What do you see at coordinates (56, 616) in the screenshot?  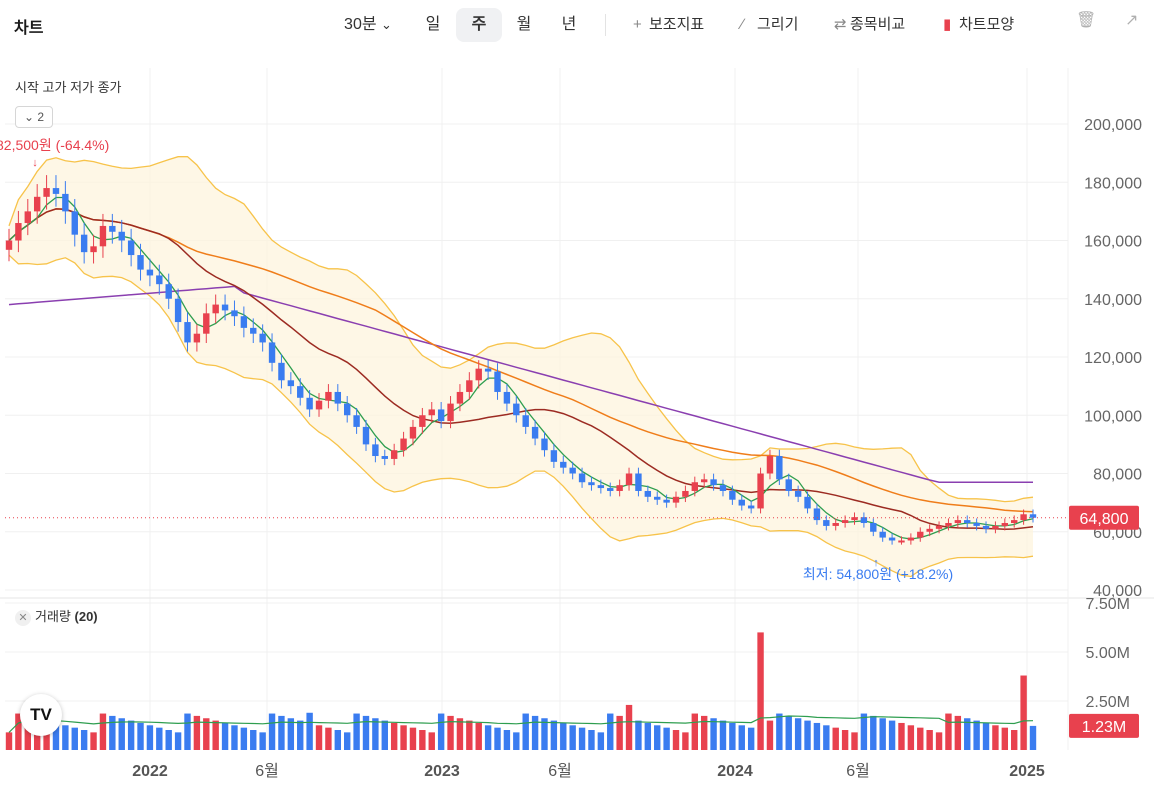 I see `volume-legend: ✕ 거래량 (20)` at bounding box center [56, 616].